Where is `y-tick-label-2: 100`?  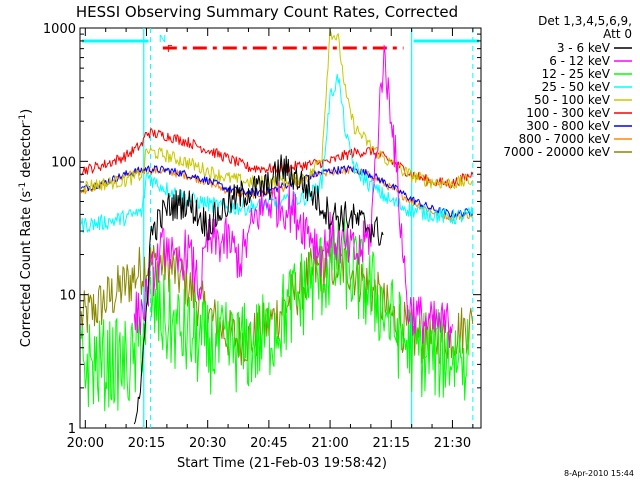 y-tick-label-2: 100 is located at coordinates (63, 162).